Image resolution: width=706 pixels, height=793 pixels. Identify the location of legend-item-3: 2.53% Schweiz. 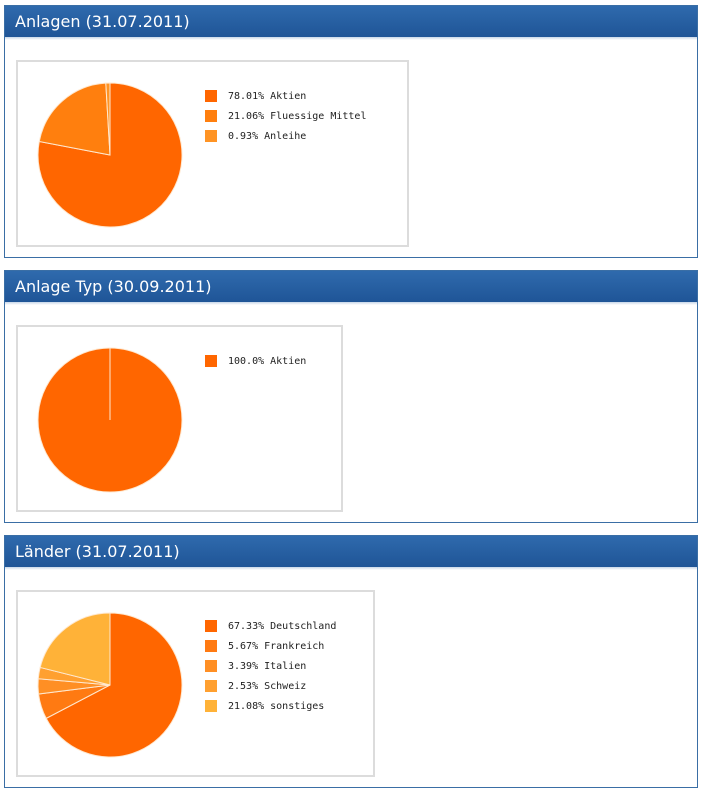
(270, 686).